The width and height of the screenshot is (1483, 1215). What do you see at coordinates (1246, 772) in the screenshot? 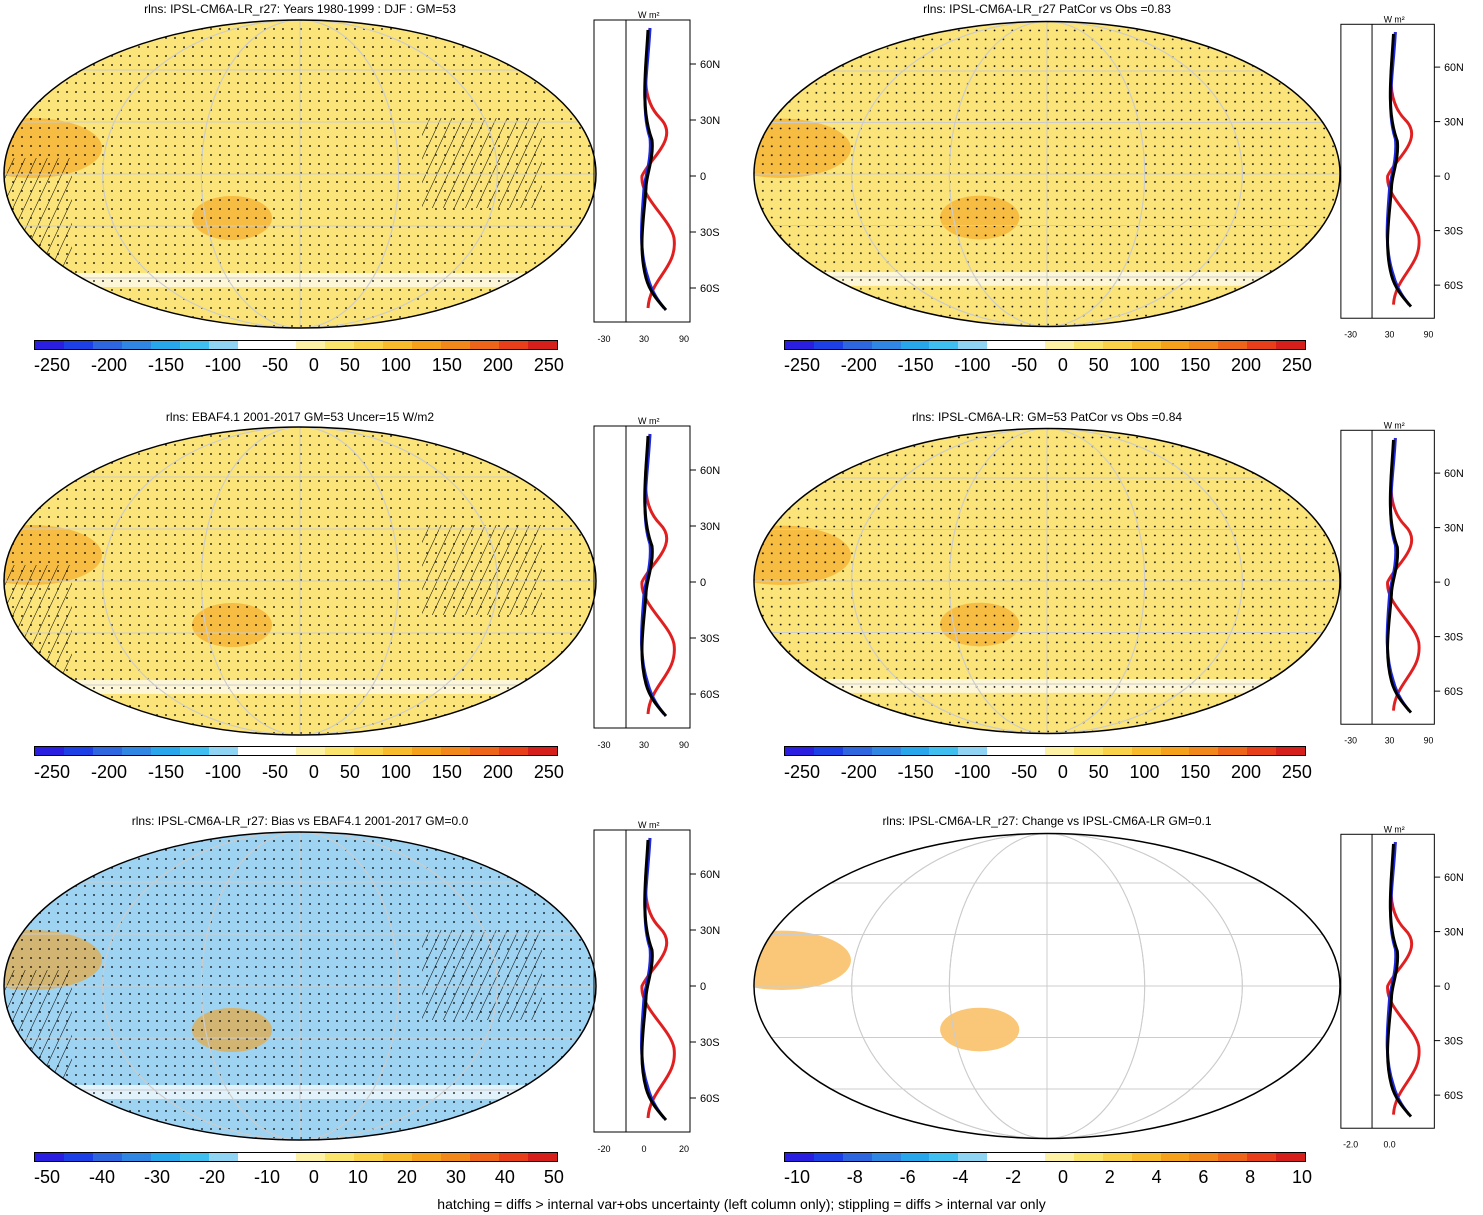
I see `colorbar-tick-label: 200` at bounding box center [1246, 772].